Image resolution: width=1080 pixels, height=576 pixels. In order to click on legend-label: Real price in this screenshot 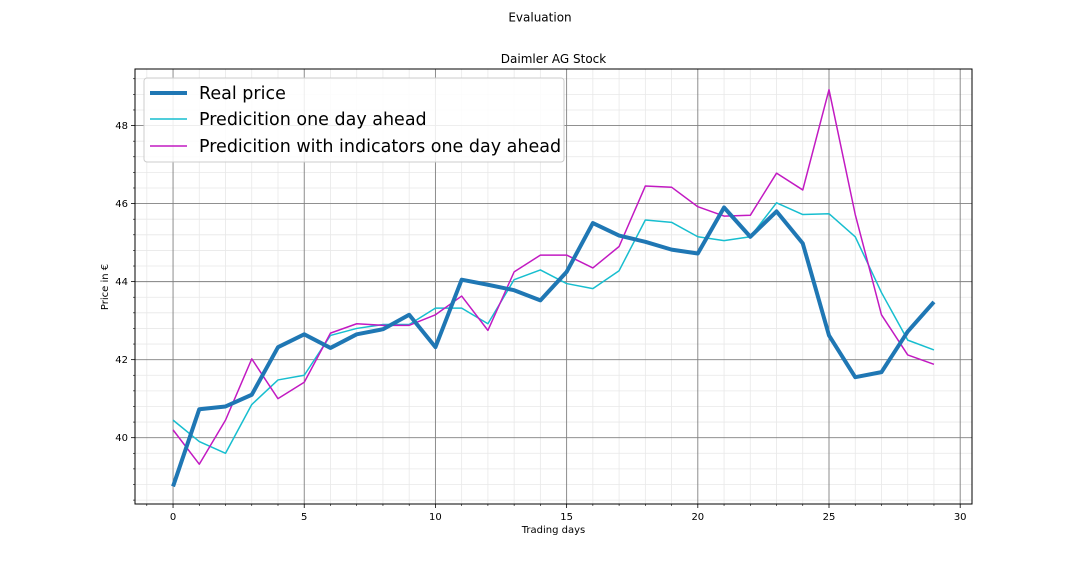, I will do `click(242, 94)`.